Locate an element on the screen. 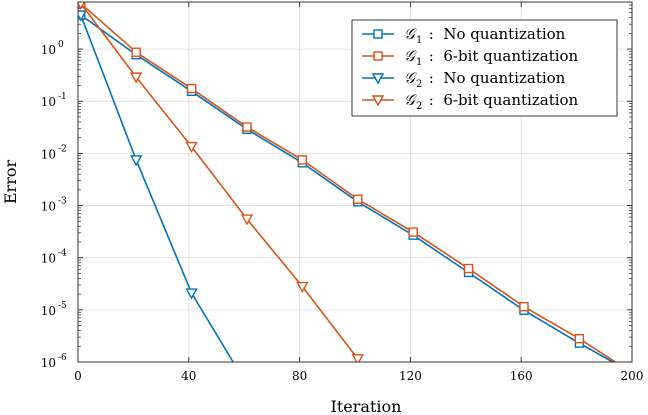 This screenshot has width=648, height=415. x-tick-label: 120 is located at coordinates (410, 376).